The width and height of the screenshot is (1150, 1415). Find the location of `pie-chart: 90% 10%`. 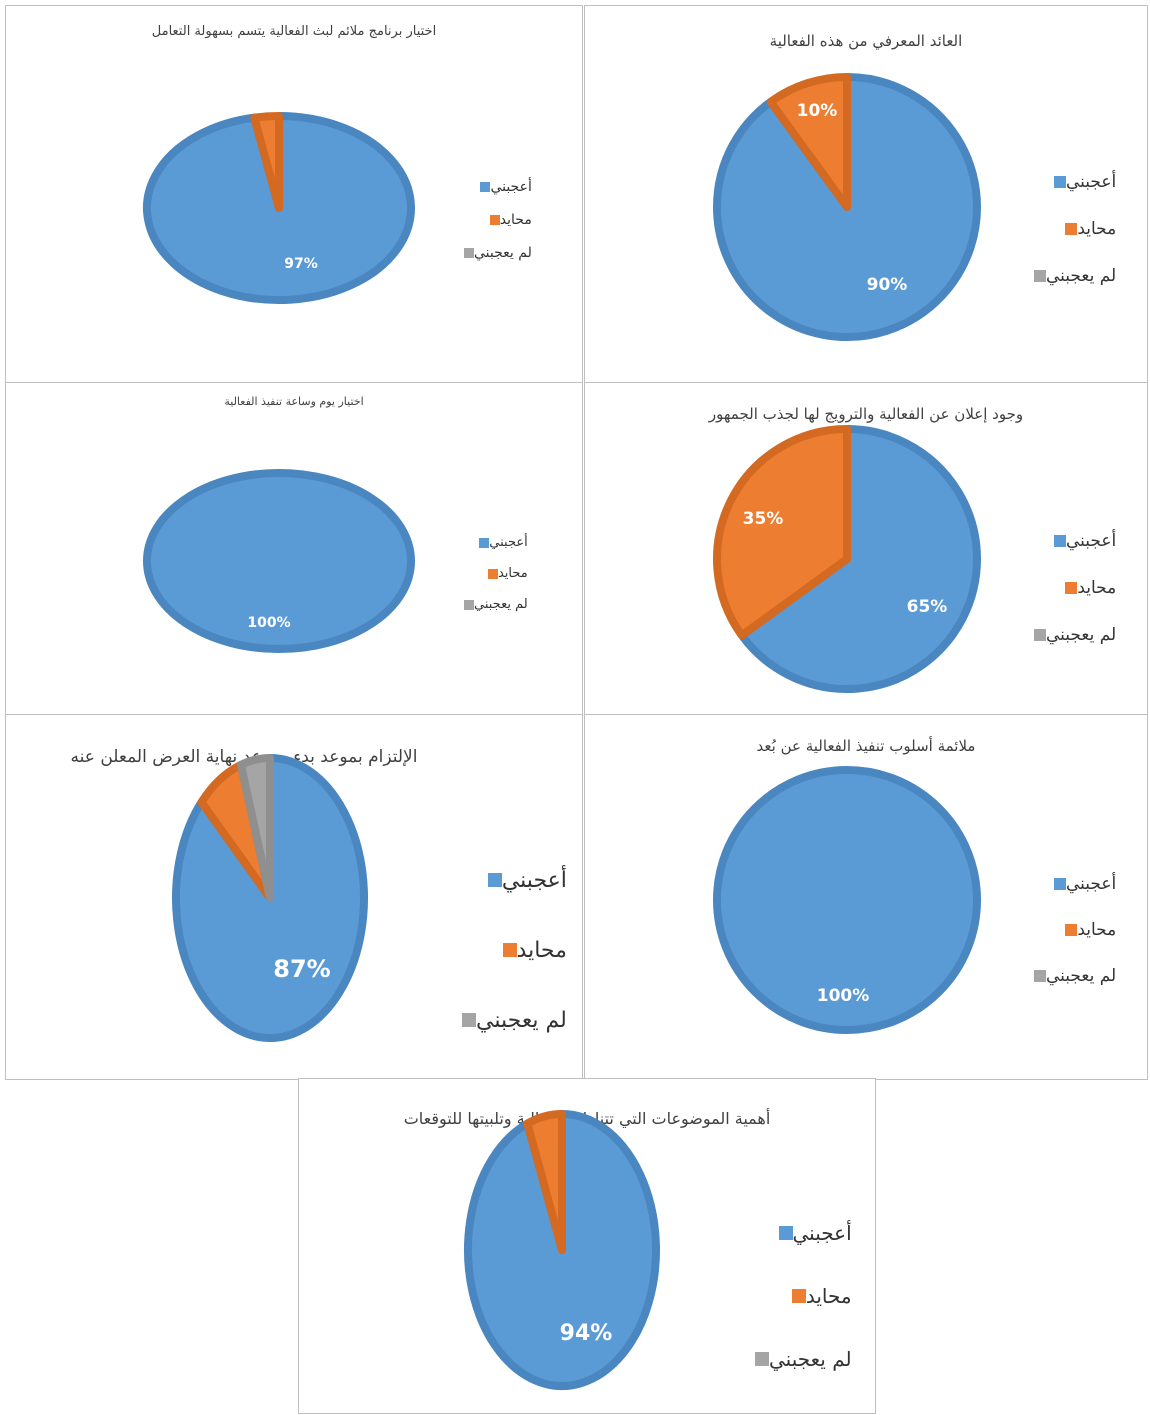

pie-chart: 90% 10% is located at coordinates (847, 207).